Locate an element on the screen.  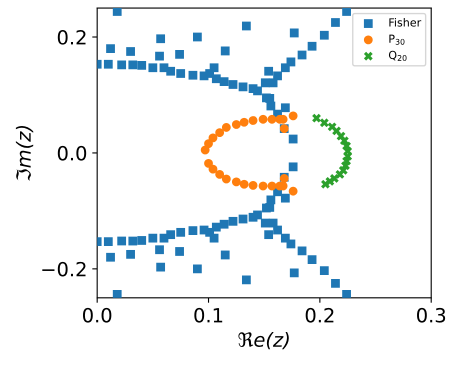
y-tick-label: 0.2 is located at coordinates (72, 37).